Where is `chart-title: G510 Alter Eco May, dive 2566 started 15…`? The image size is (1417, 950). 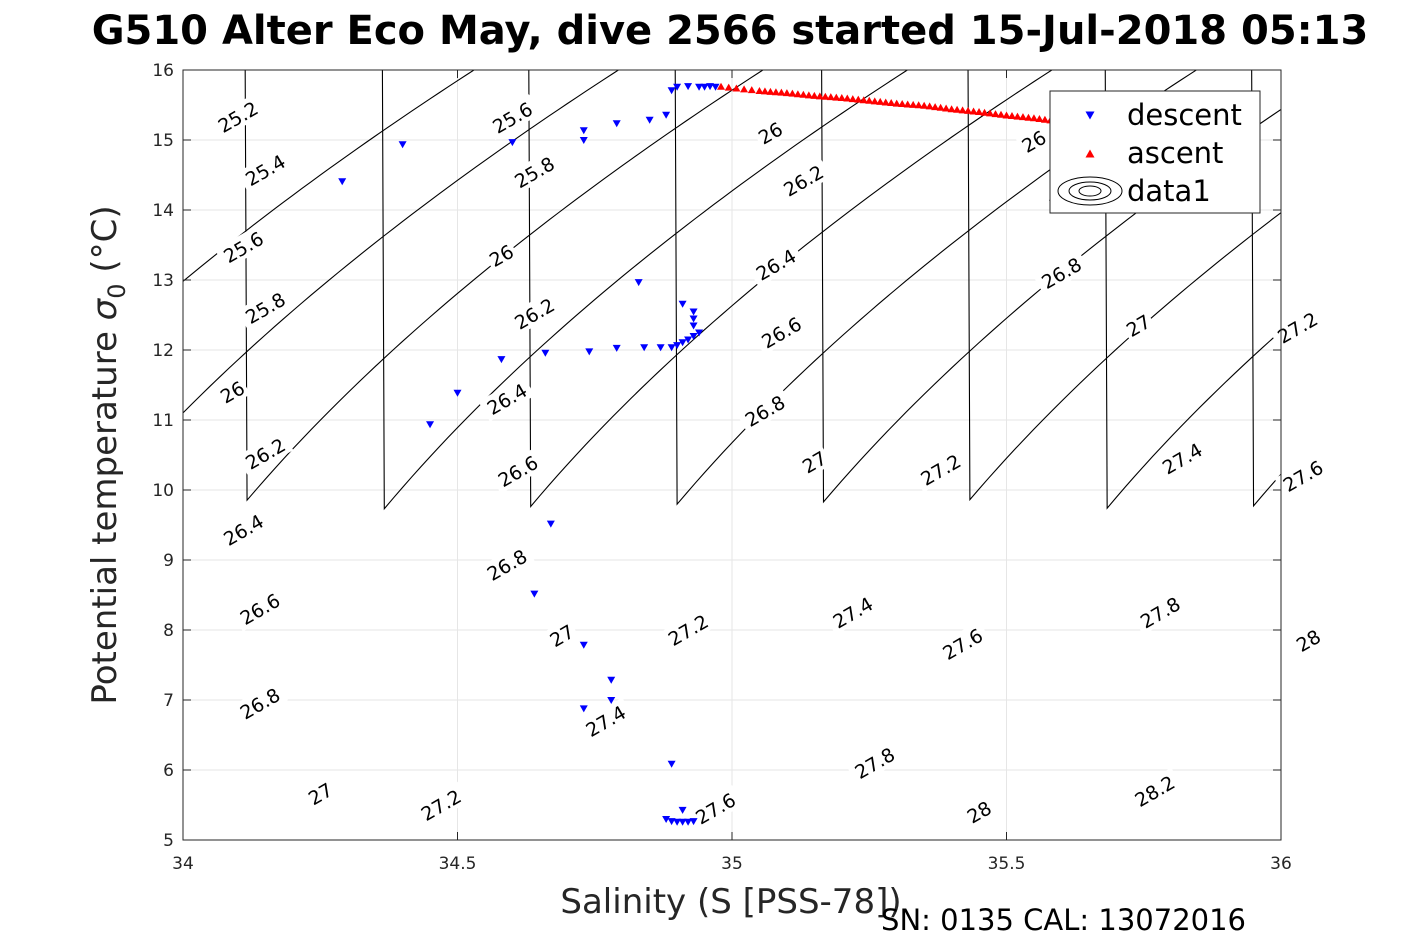
chart-title: G510 Alter Eco May, dive 2566 started 15… is located at coordinates (730, 31).